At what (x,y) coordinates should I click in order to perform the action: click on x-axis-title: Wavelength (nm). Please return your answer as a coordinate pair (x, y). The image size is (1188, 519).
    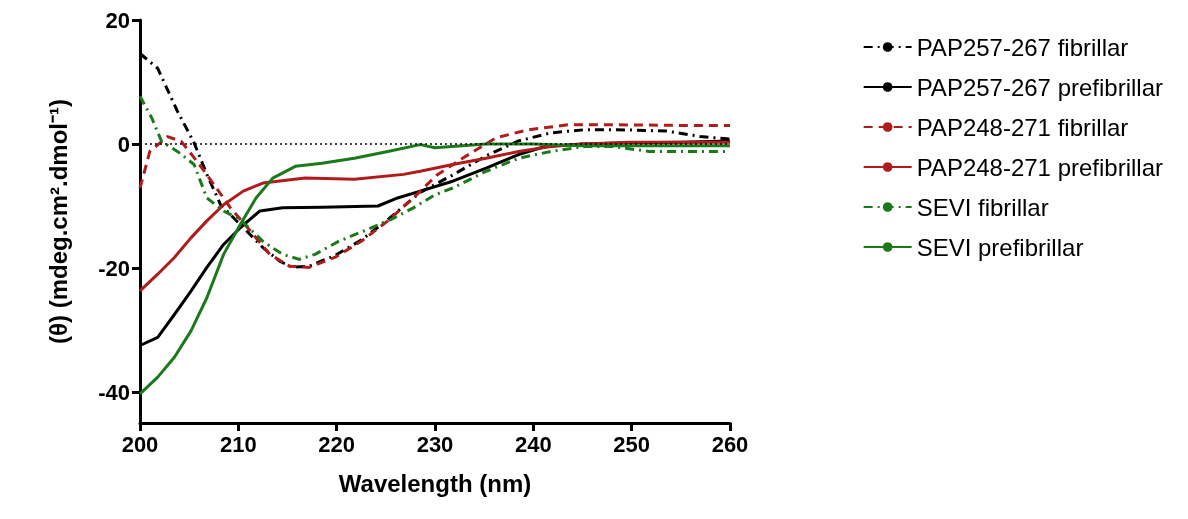
    Looking at the image, I should click on (435, 483).